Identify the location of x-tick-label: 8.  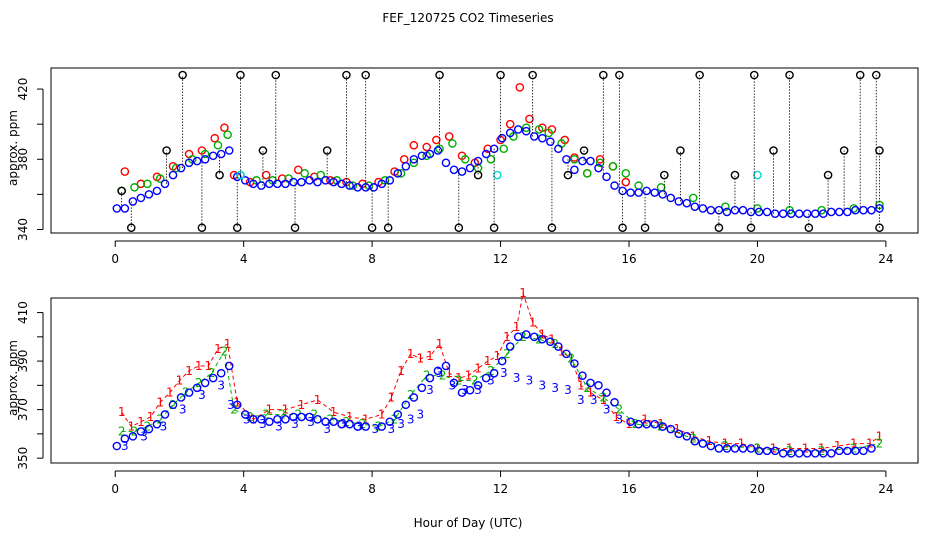
(372, 259).